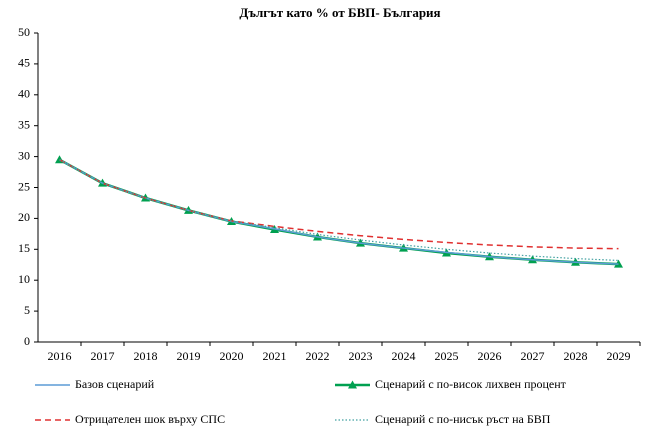 The image size is (648, 429). I want to click on x-tick-label: 2024, so click(404, 356).